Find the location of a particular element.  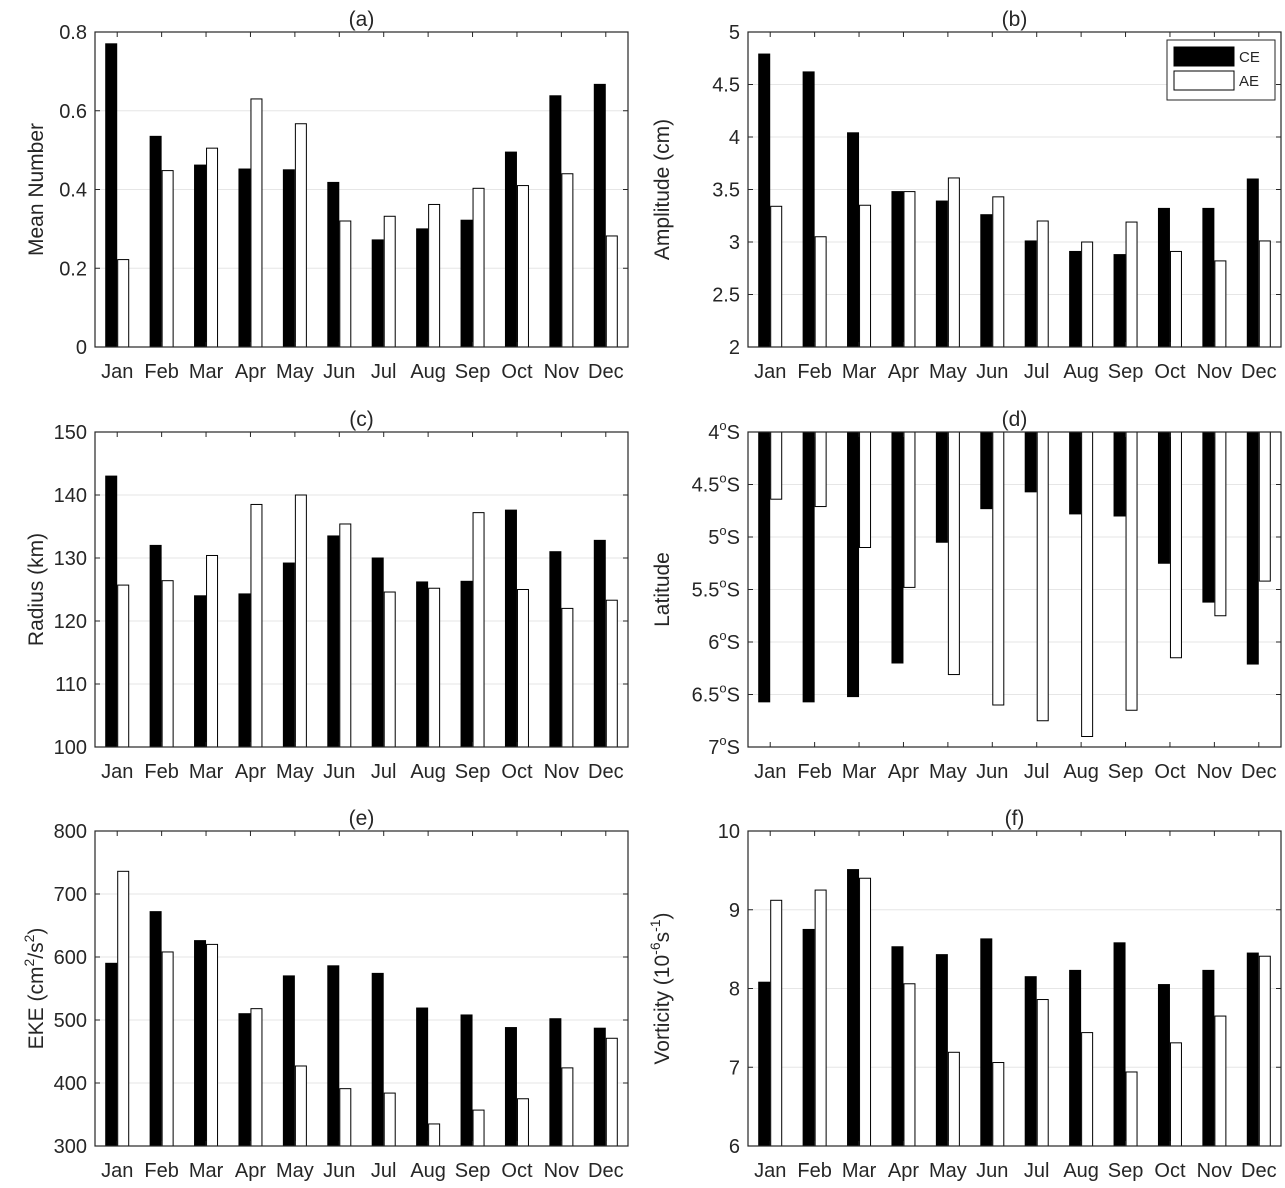

y-tick-label: 6oS is located at coordinates (724, 641).